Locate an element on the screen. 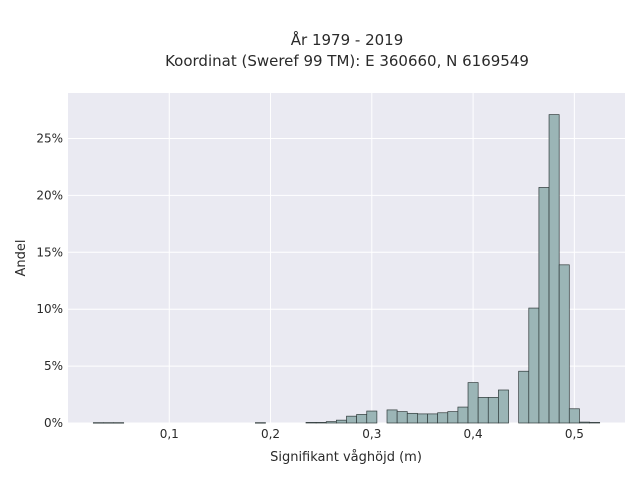 The height and width of the screenshot is (480, 640). y-axis-ticks: 0% 5% 10% 15% 20% 25% is located at coordinates (49, 281).